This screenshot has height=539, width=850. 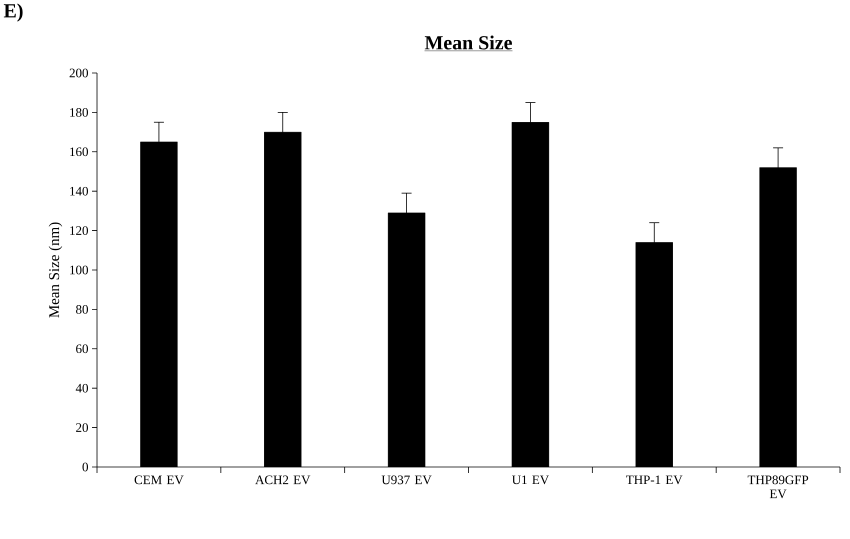 I want to click on y-axis-title: Mean Size (nm), so click(x=55, y=270).